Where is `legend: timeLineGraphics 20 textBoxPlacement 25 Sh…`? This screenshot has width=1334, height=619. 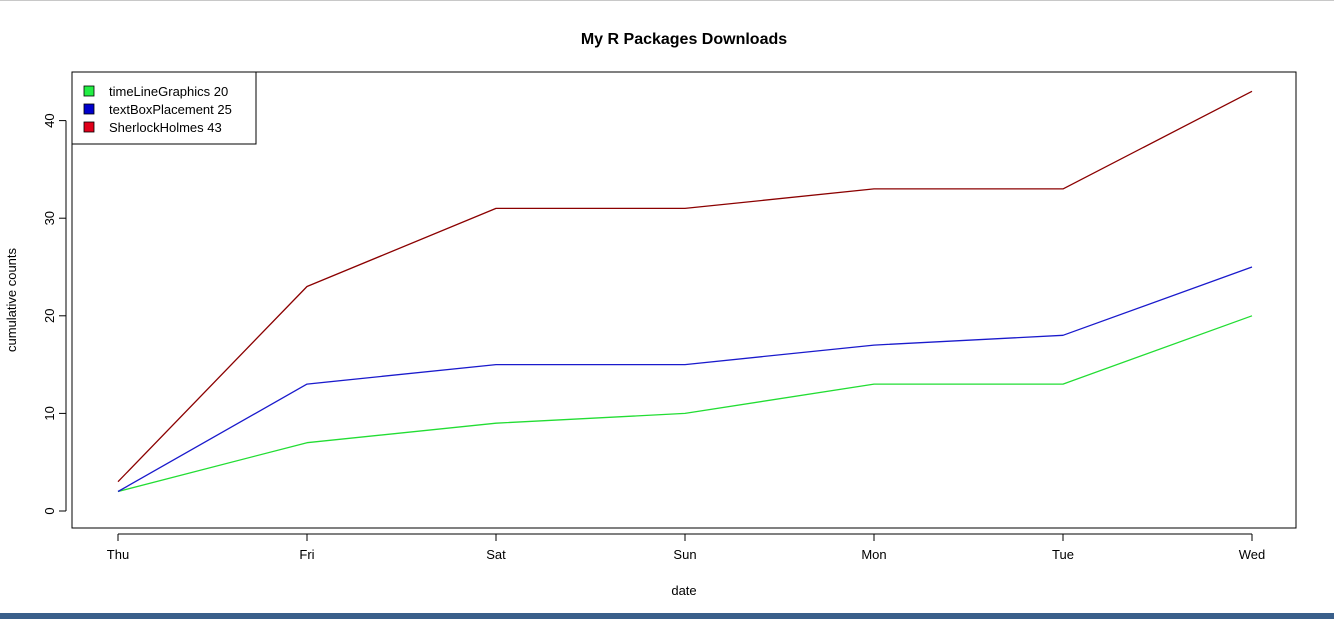
legend: timeLineGraphics 20 textBoxPlacement 25 Sh… is located at coordinates (164, 108).